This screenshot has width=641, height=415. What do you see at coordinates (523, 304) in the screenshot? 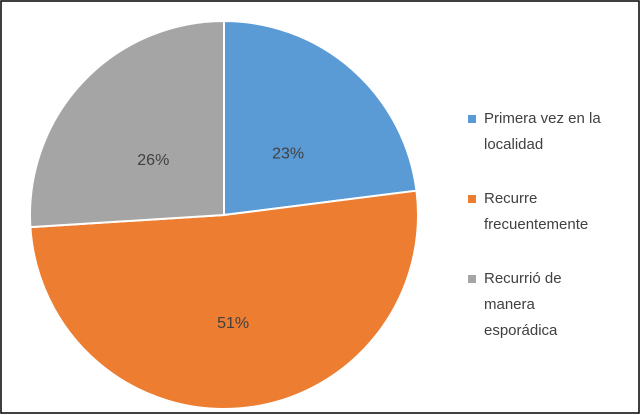
I see `legend-label: Recurrió de manera esporádica` at bounding box center [523, 304].